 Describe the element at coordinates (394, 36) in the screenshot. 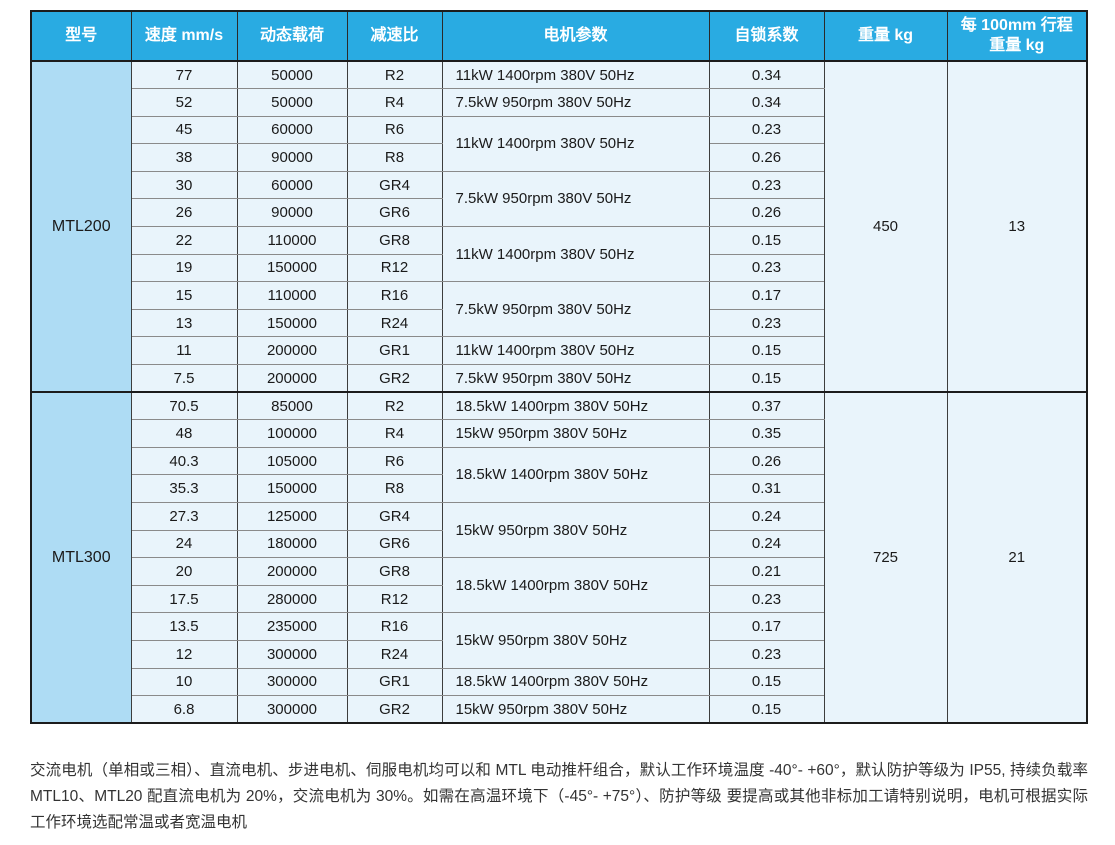

I see `column-header: 减速比` at that location.